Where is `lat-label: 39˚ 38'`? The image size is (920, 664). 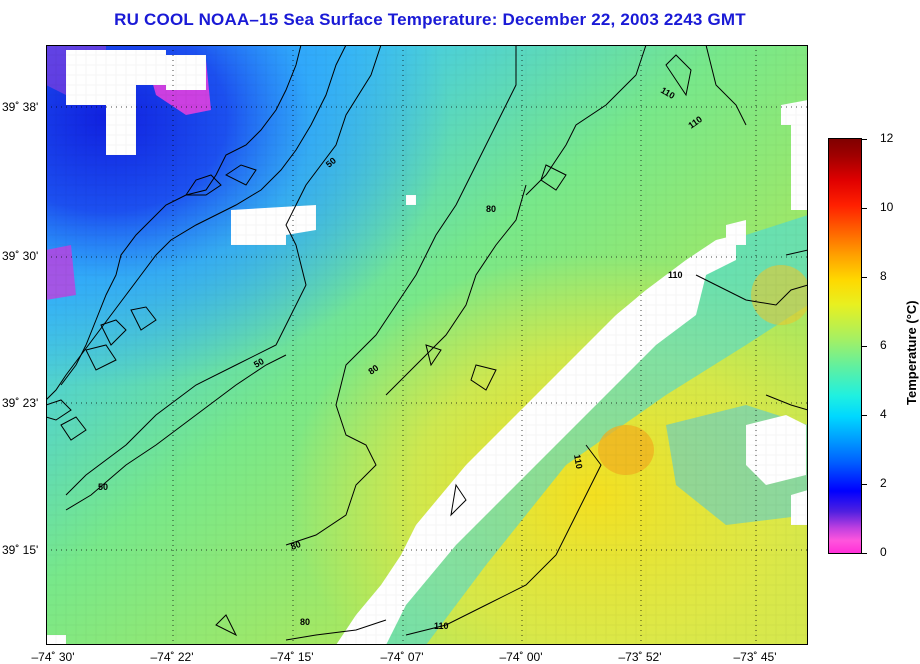
lat-label: 39˚ 38' is located at coordinates (20, 107).